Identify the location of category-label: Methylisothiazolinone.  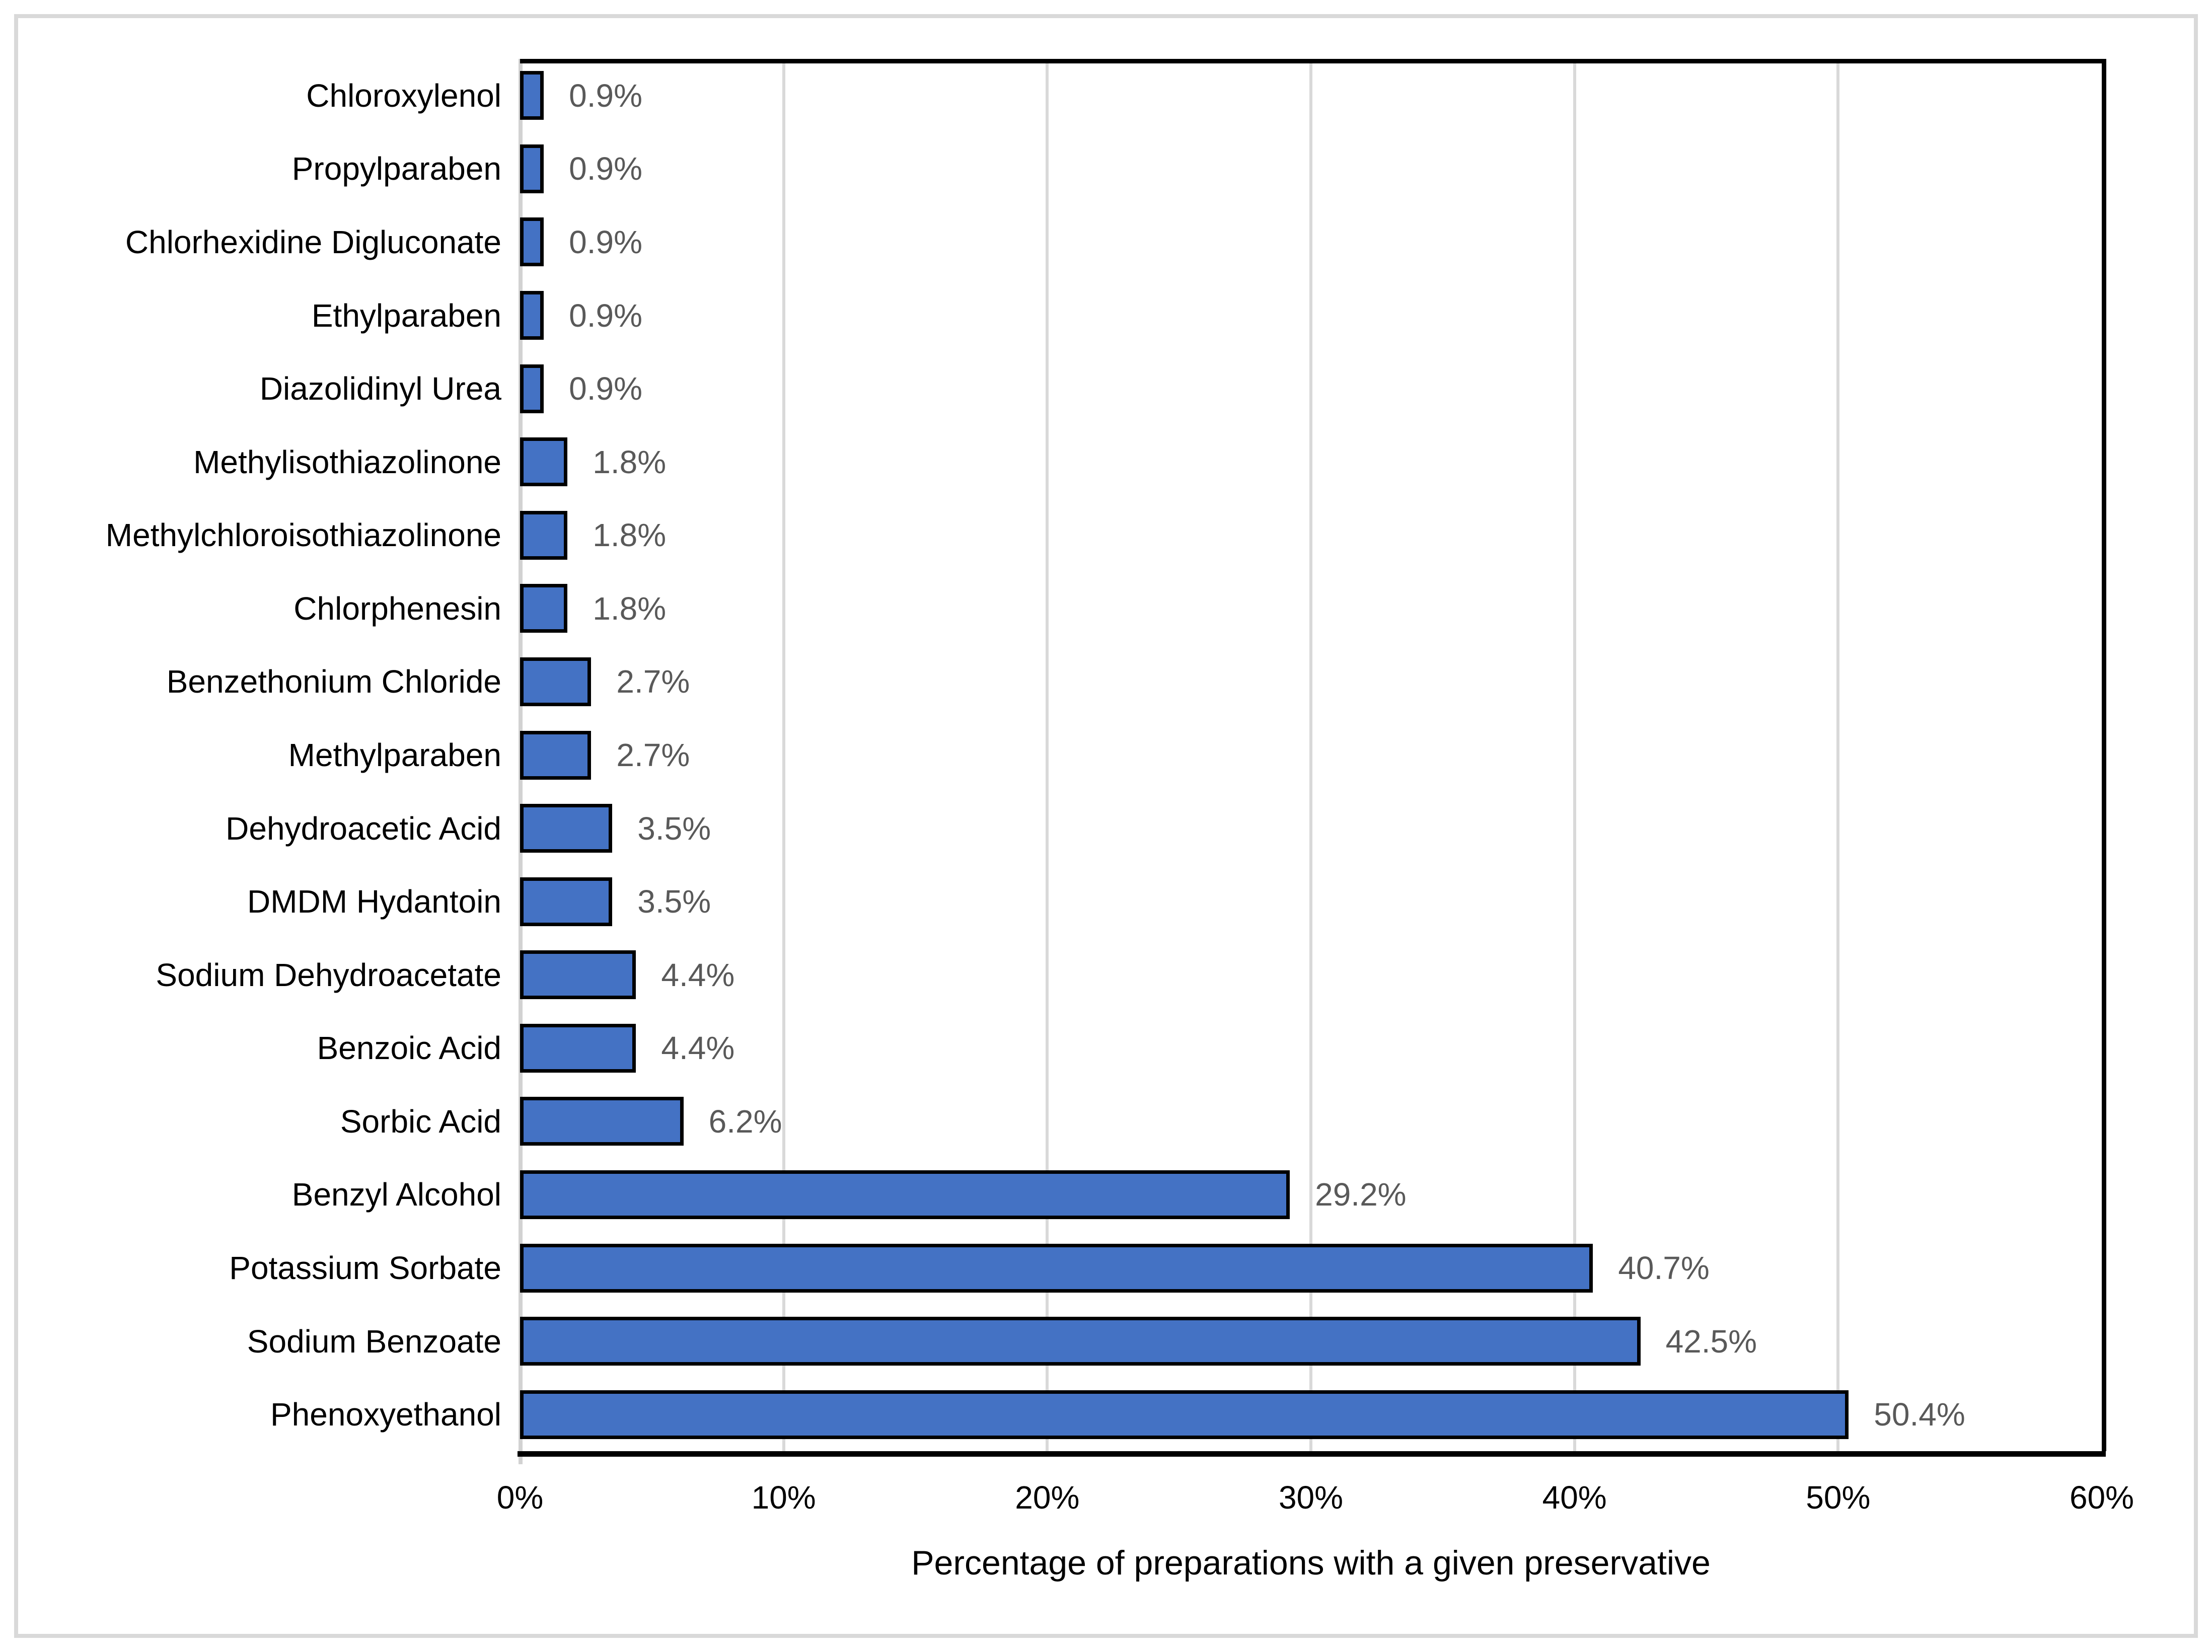
(347, 461).